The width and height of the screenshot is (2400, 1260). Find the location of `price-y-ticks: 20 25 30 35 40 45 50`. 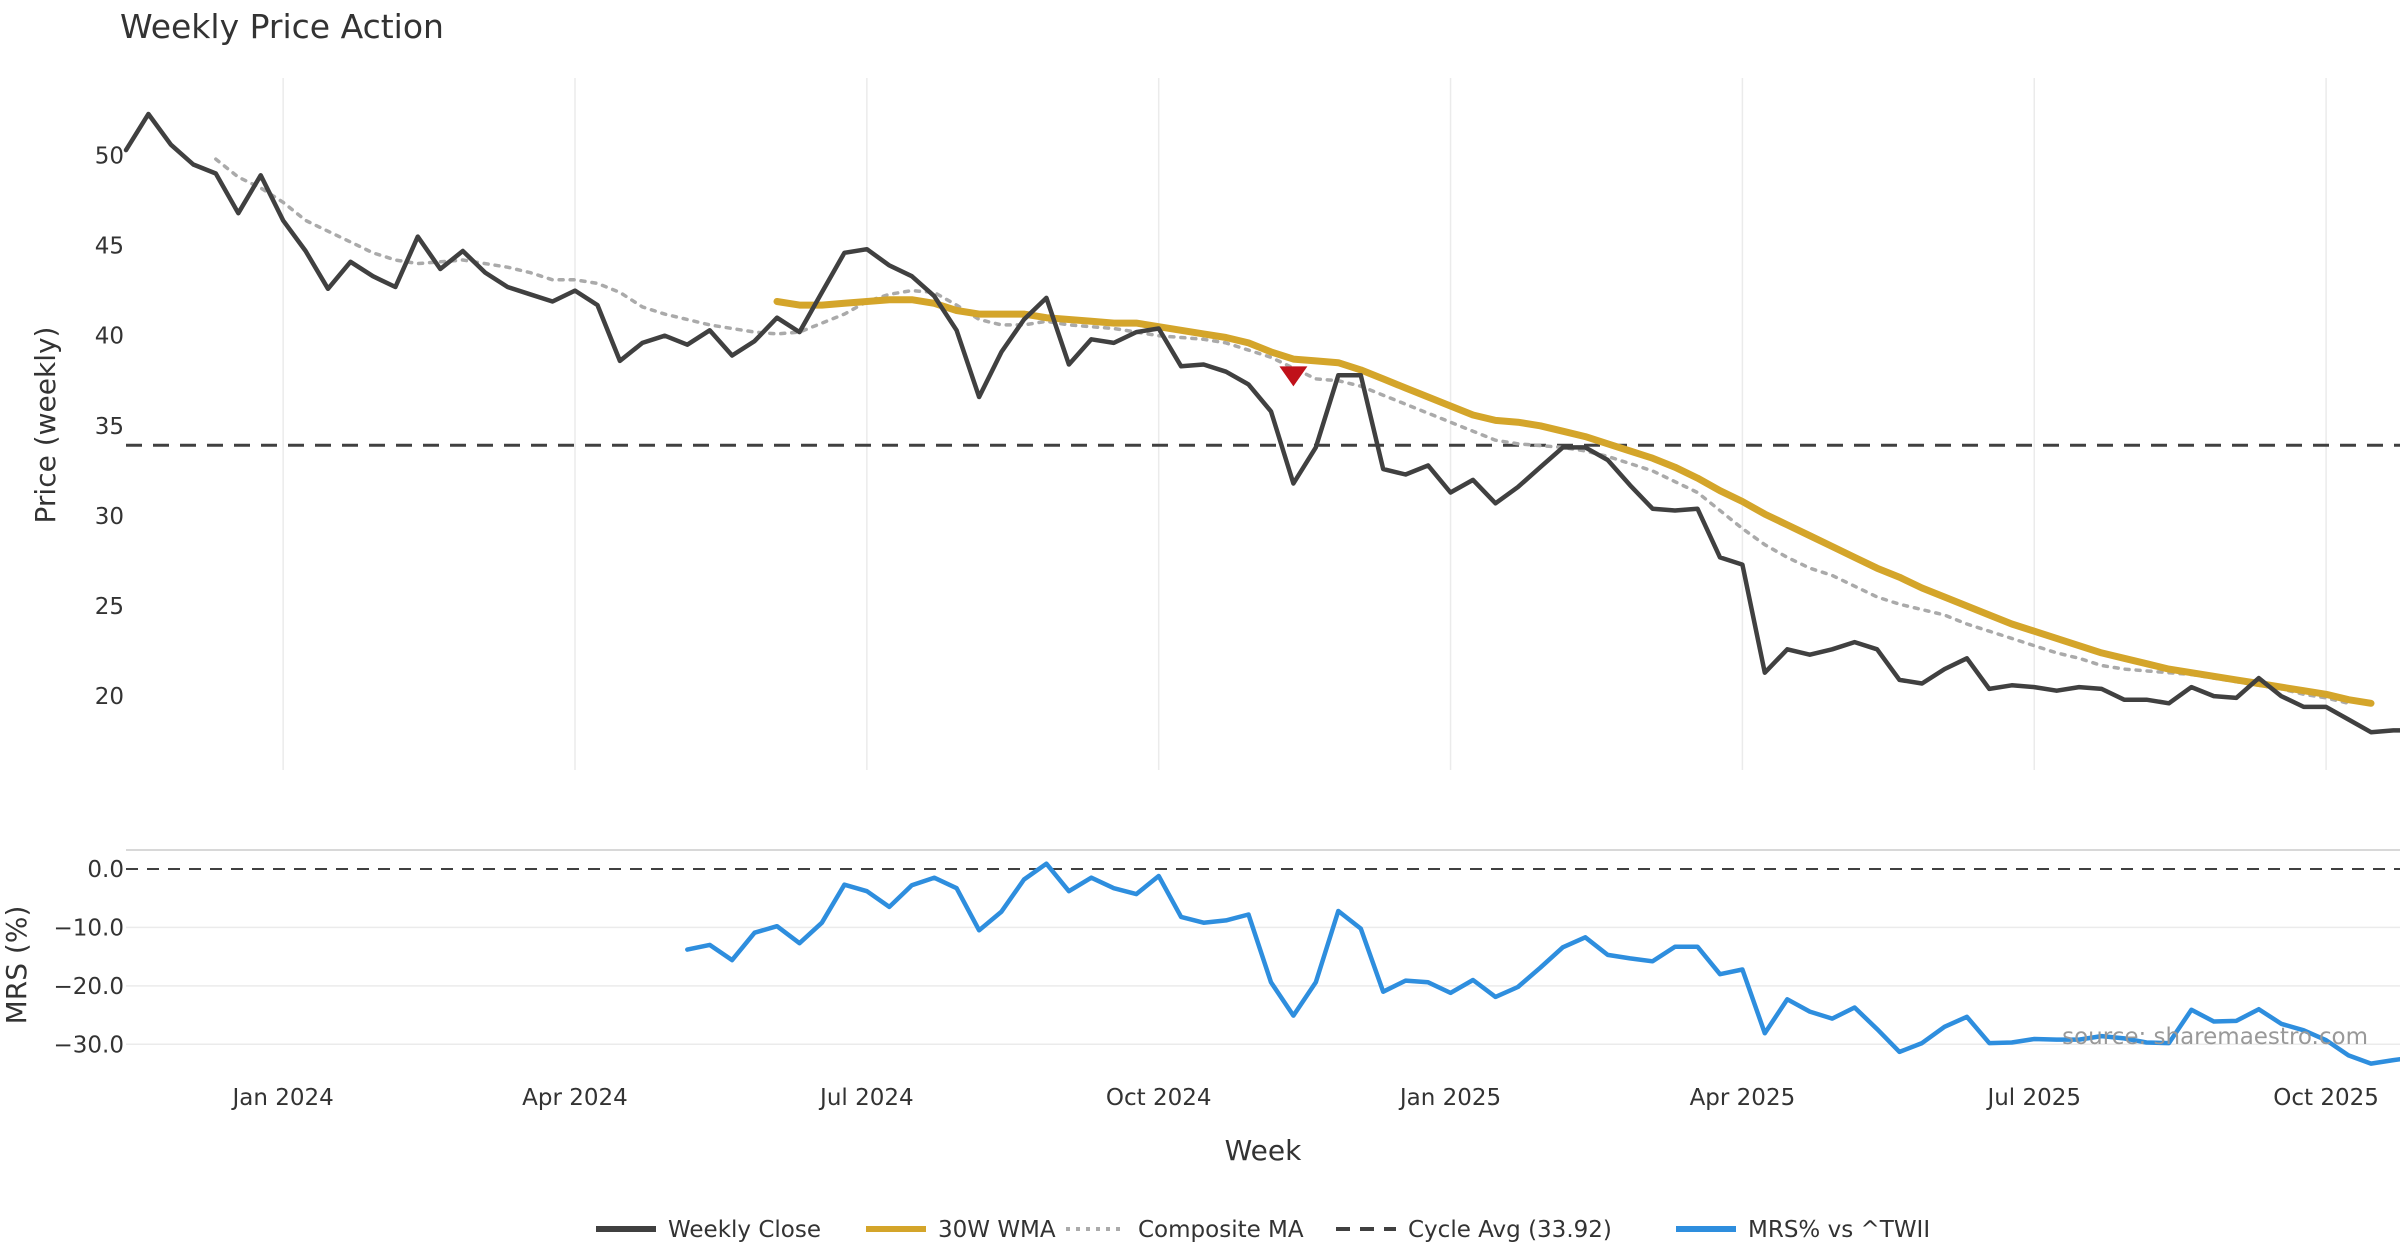

price-y-ticks: 20 25 30 35 40 45 50 is located at coordinates (109, 426).